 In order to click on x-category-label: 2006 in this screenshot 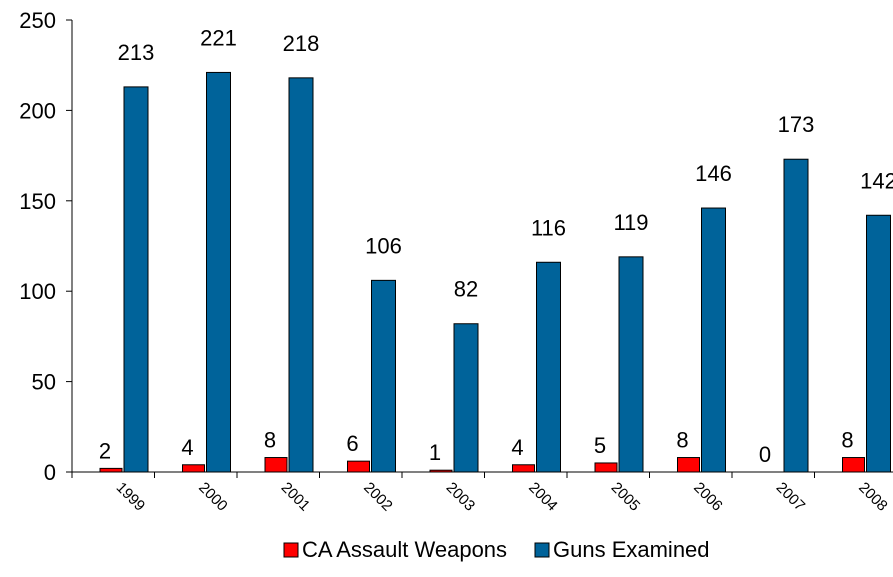, I will do `click(708, 497)`.